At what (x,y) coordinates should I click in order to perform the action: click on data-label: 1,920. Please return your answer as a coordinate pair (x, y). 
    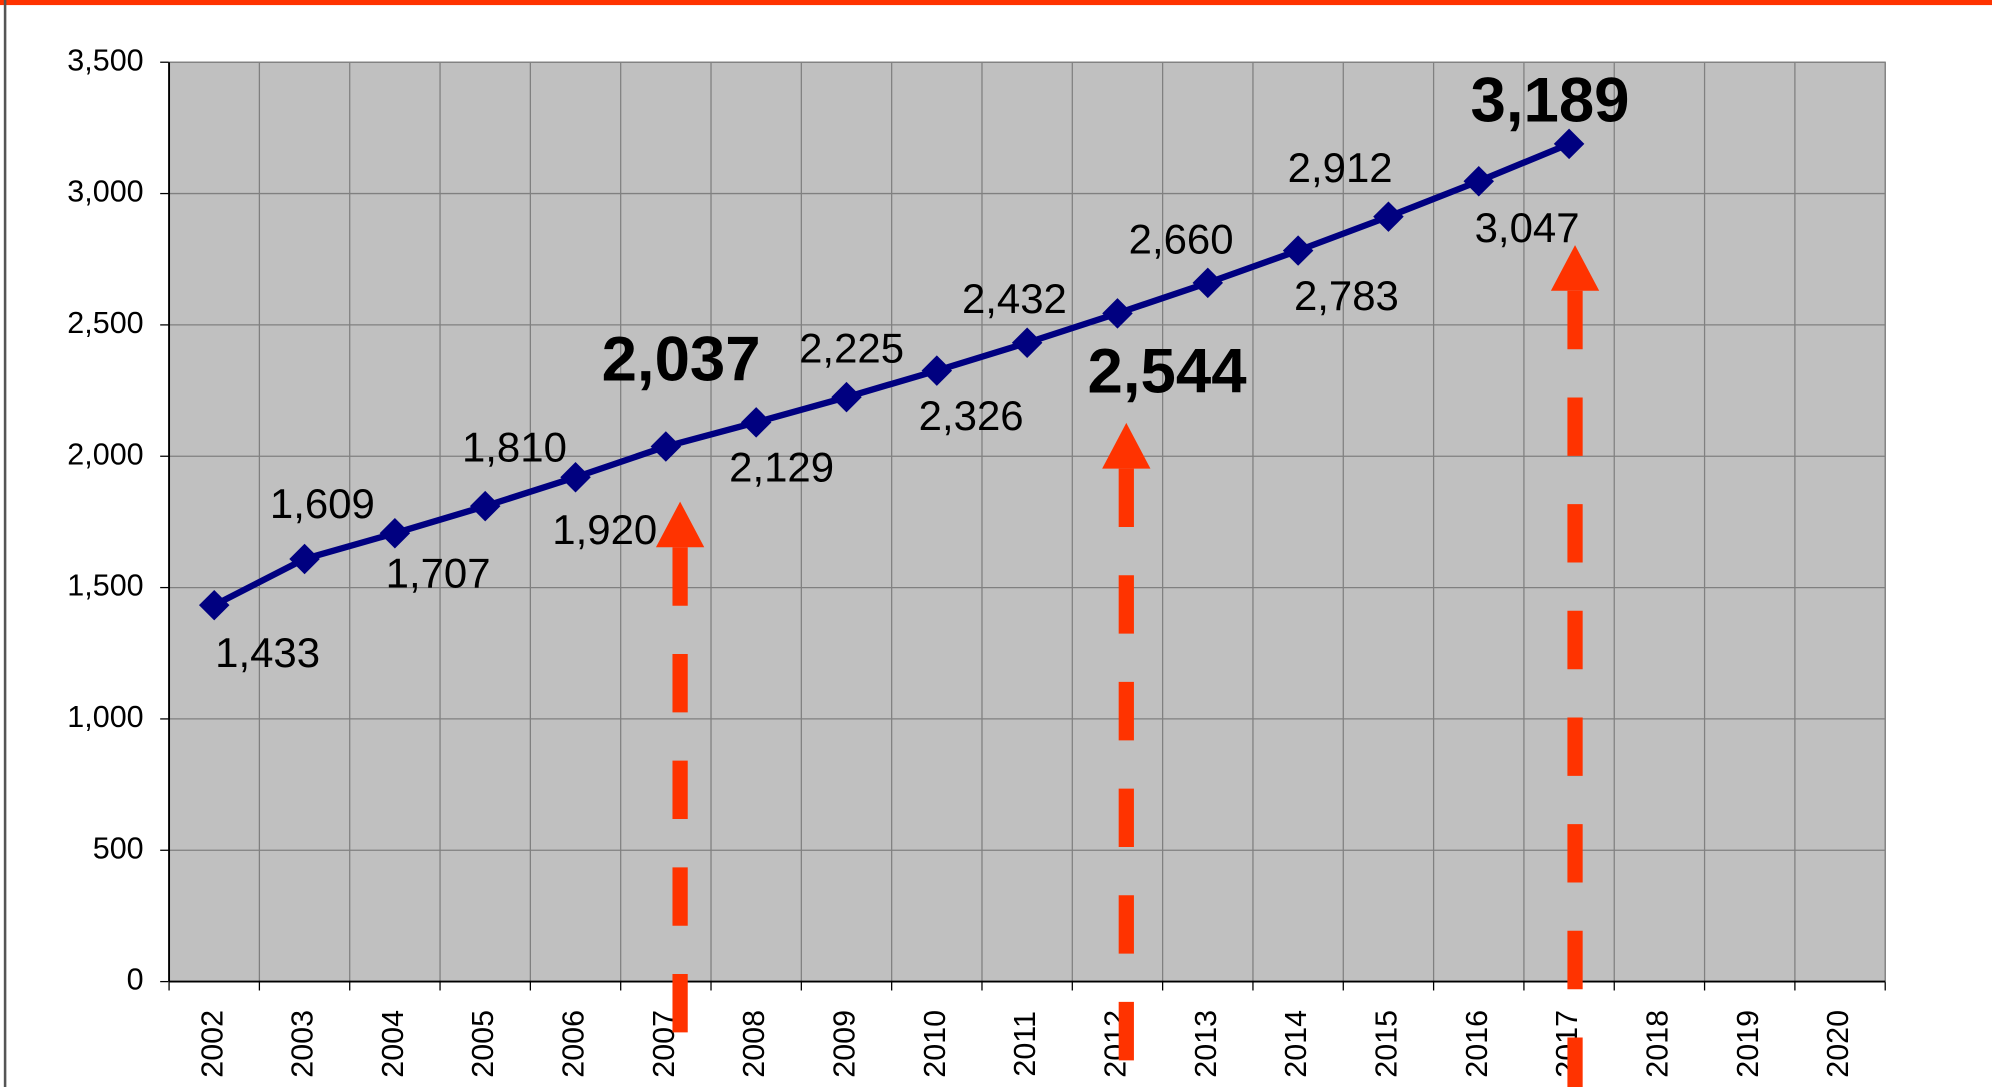
    Looking at the image, I should click on (604, 529).